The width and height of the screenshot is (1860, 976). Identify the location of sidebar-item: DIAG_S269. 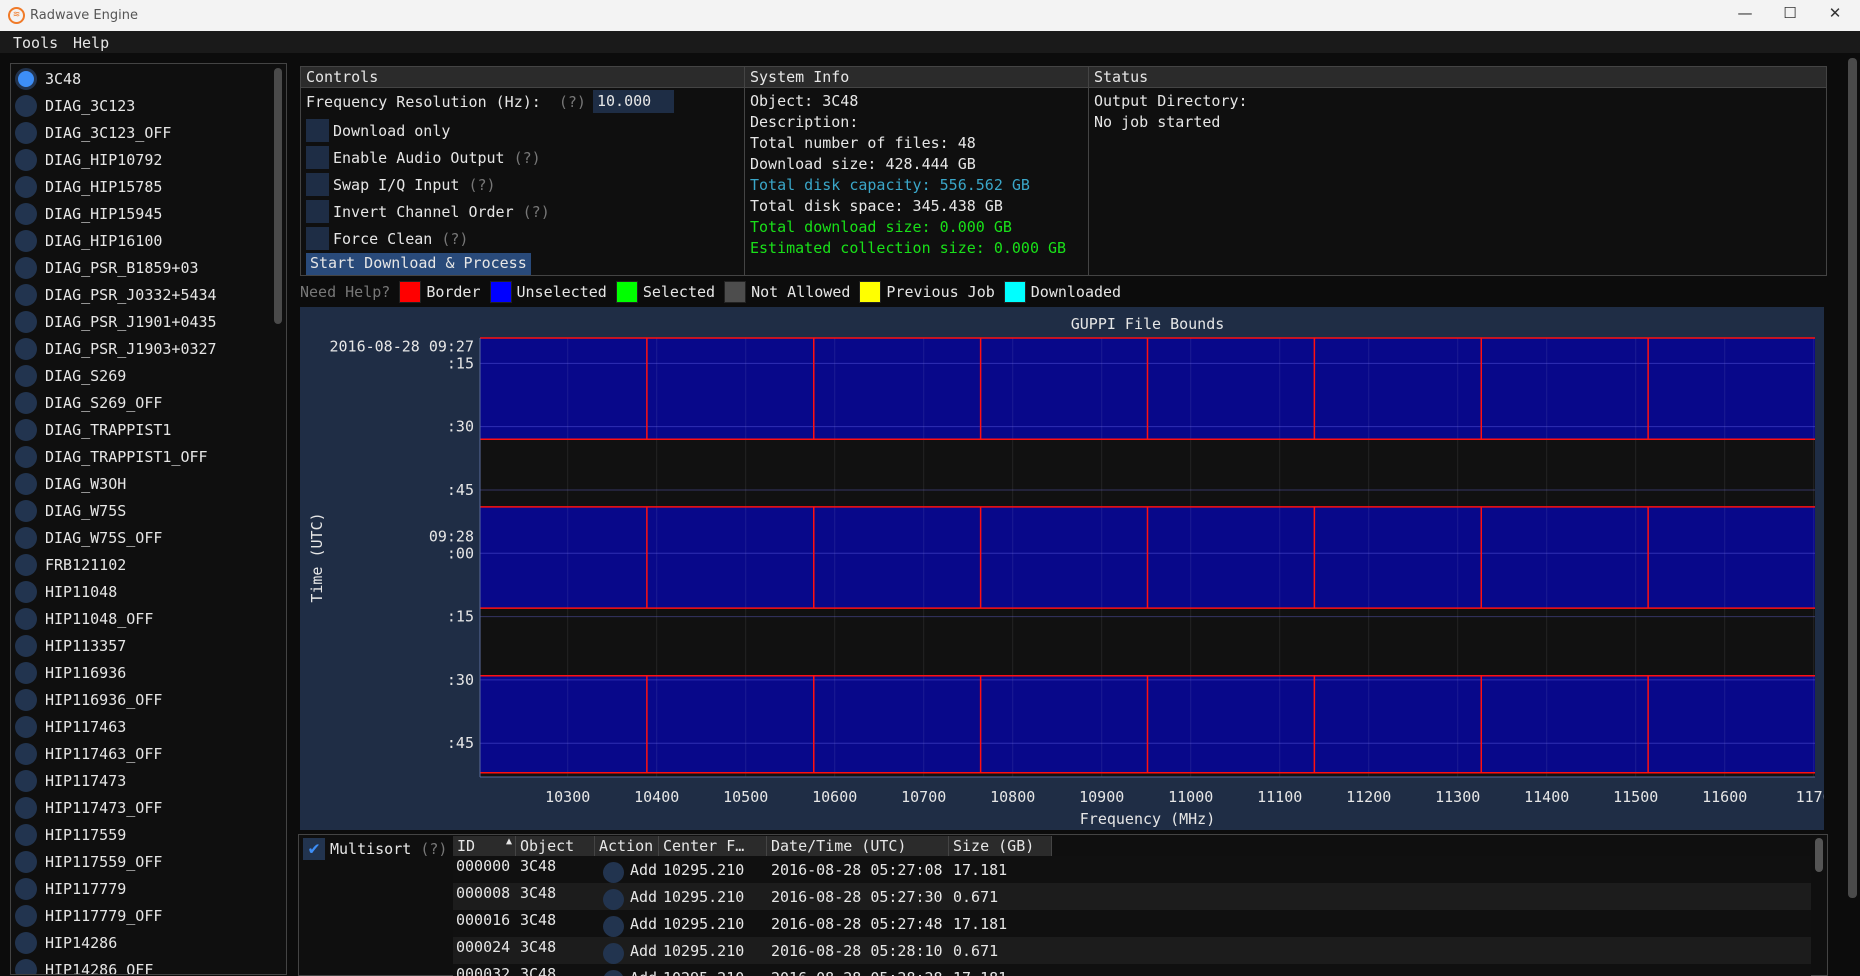
(70, 375).